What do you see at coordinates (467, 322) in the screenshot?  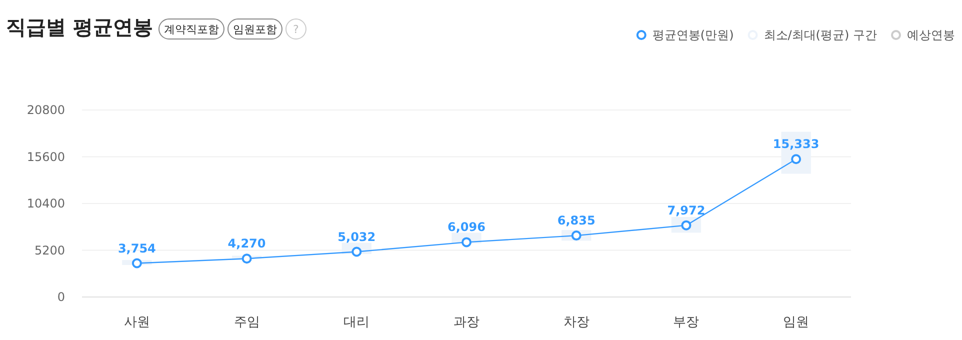 I see `x-tick-label: 과장` at bounding box center [467, 322].